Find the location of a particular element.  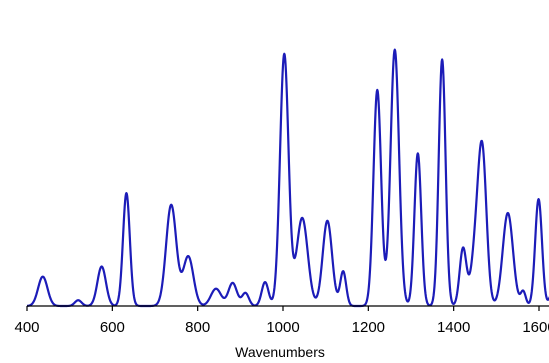

x-tick-label-1400: 1400 is located at coordinates (453, 327).